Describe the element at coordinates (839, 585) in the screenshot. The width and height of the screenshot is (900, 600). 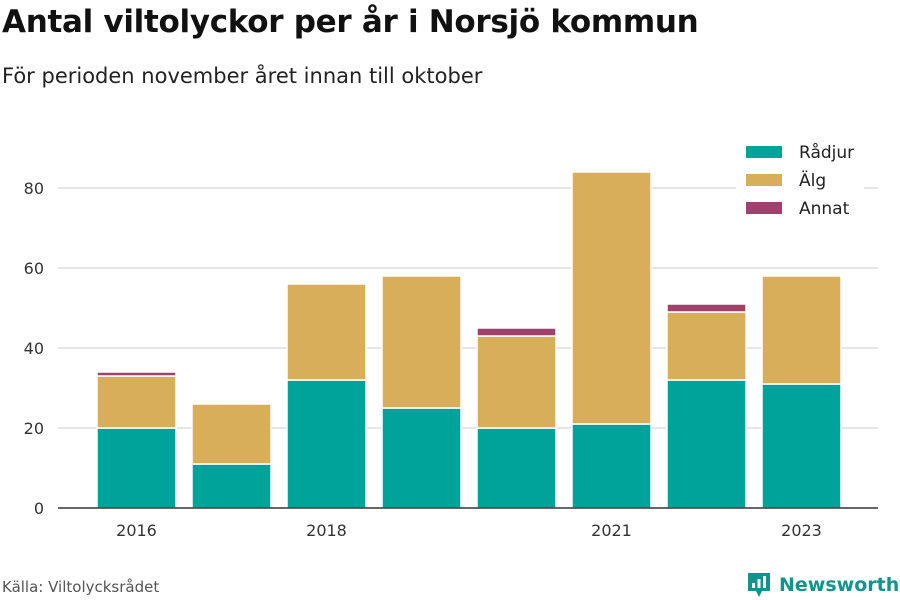
I see `brand-name: Newsworthy` at that location.